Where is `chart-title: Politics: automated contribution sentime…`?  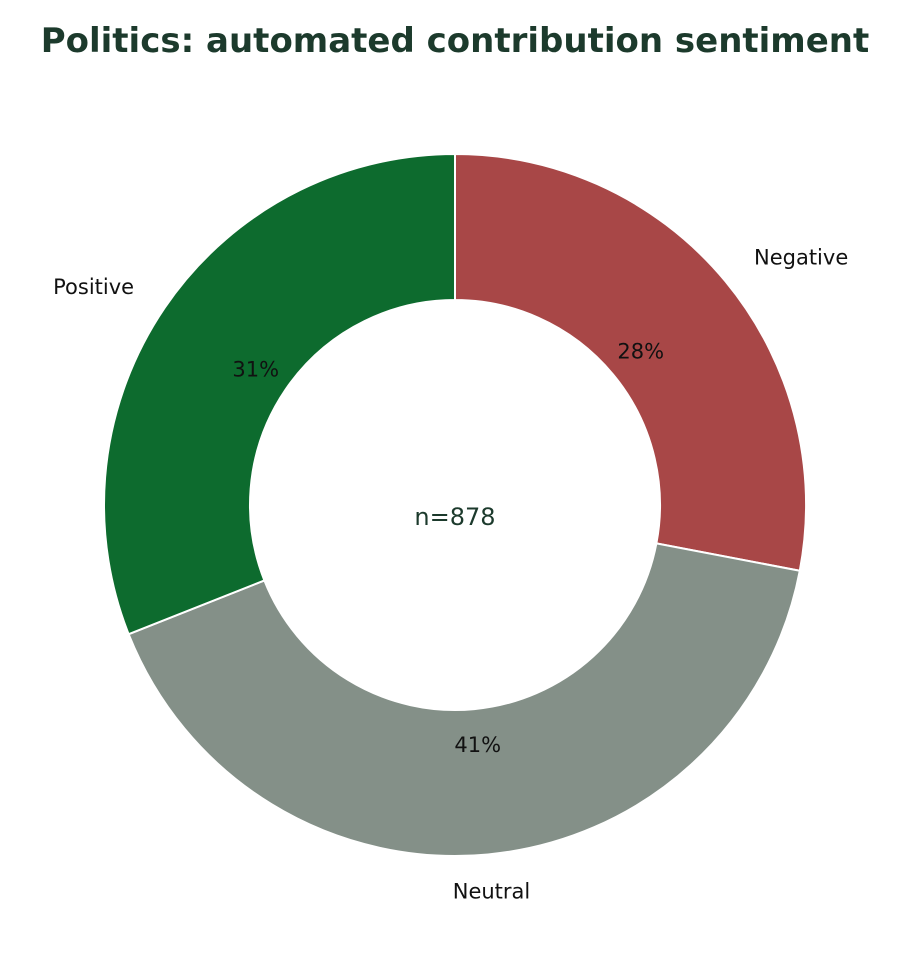 chart-title: Politics: automated contribution sentime… is located at coordinates (455, 41).